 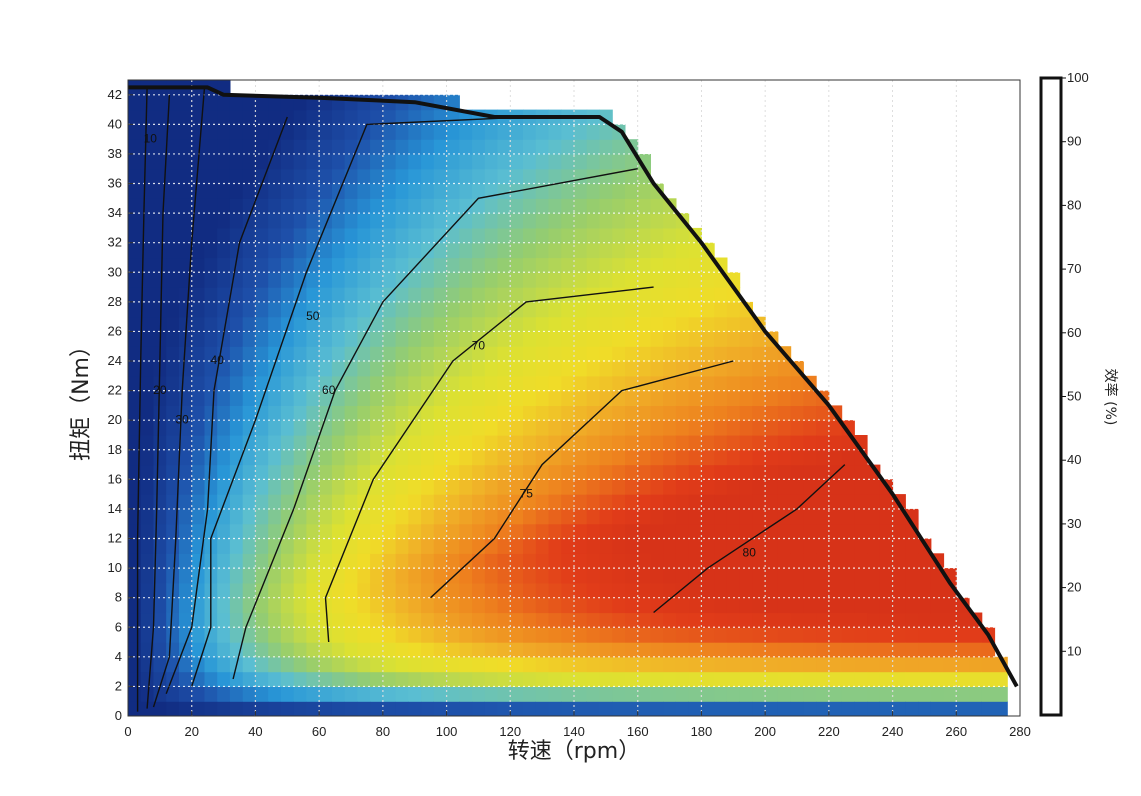 I want to click on y-tick-label: 0, so click(x=118, y=715).